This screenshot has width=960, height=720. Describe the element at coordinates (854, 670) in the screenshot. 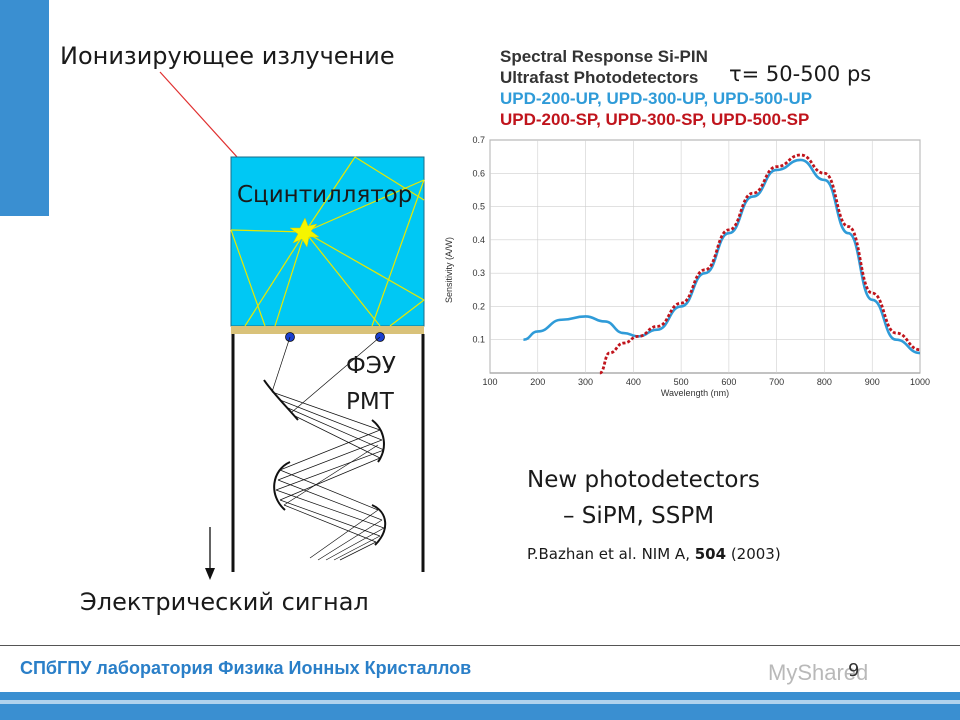

I see `page-number: 9` at that location.